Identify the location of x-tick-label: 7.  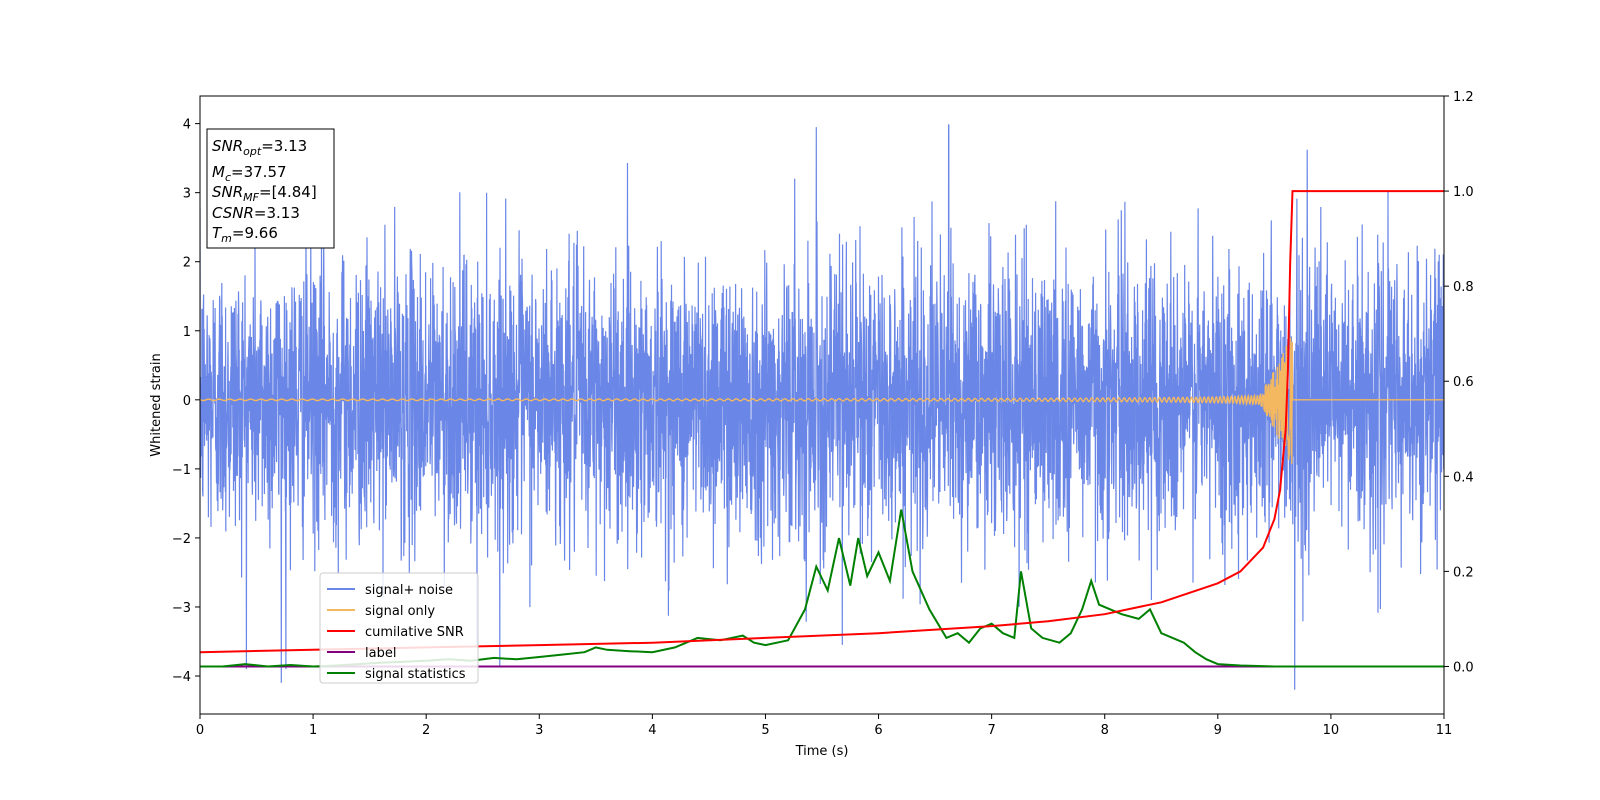
(991, 730).